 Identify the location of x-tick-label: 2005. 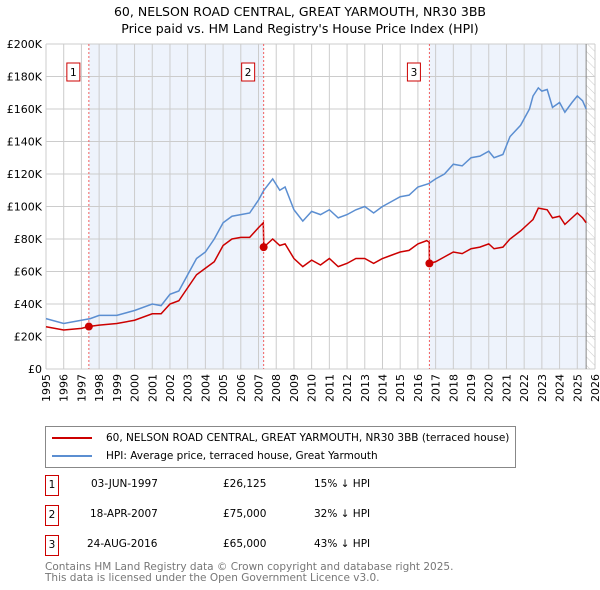
(223, 388).